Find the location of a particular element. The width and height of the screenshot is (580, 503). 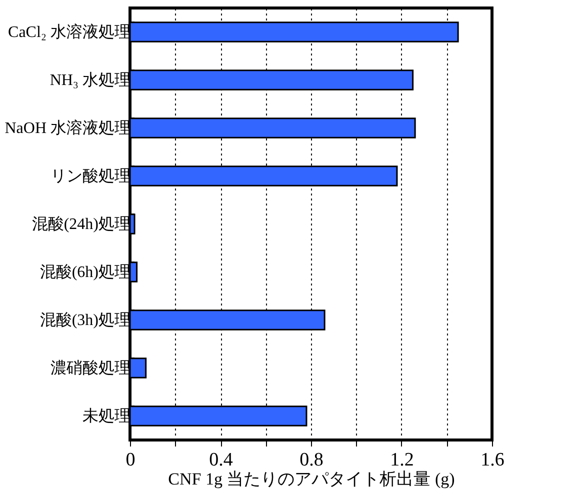

x-tick-label: 1.6 is located at coordinates (492, 460).